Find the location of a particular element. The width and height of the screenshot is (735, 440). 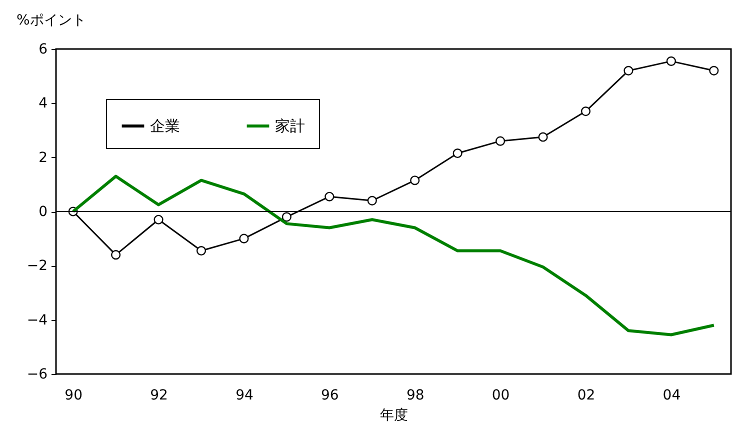

y-tick-label: 4 is located at coordinates (43, 104).